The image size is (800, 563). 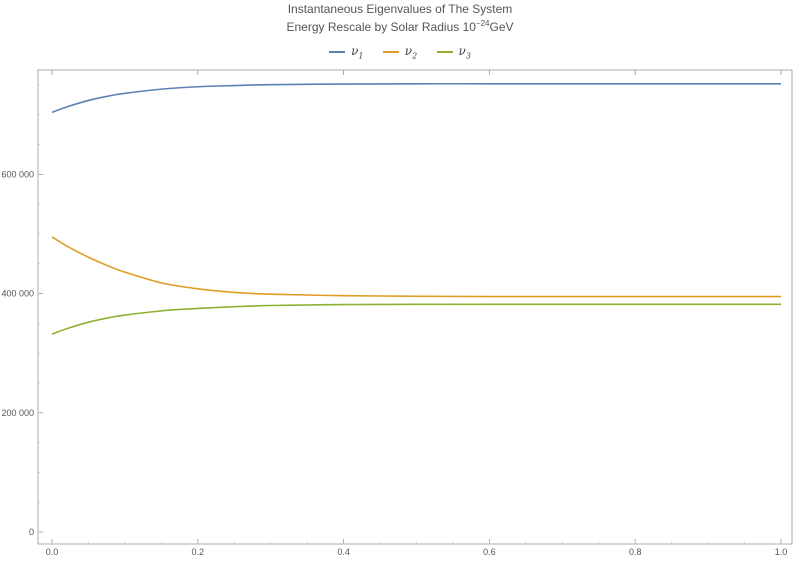 I want to click on legend-item-nu1: ν1, so click(x=346, y=52).